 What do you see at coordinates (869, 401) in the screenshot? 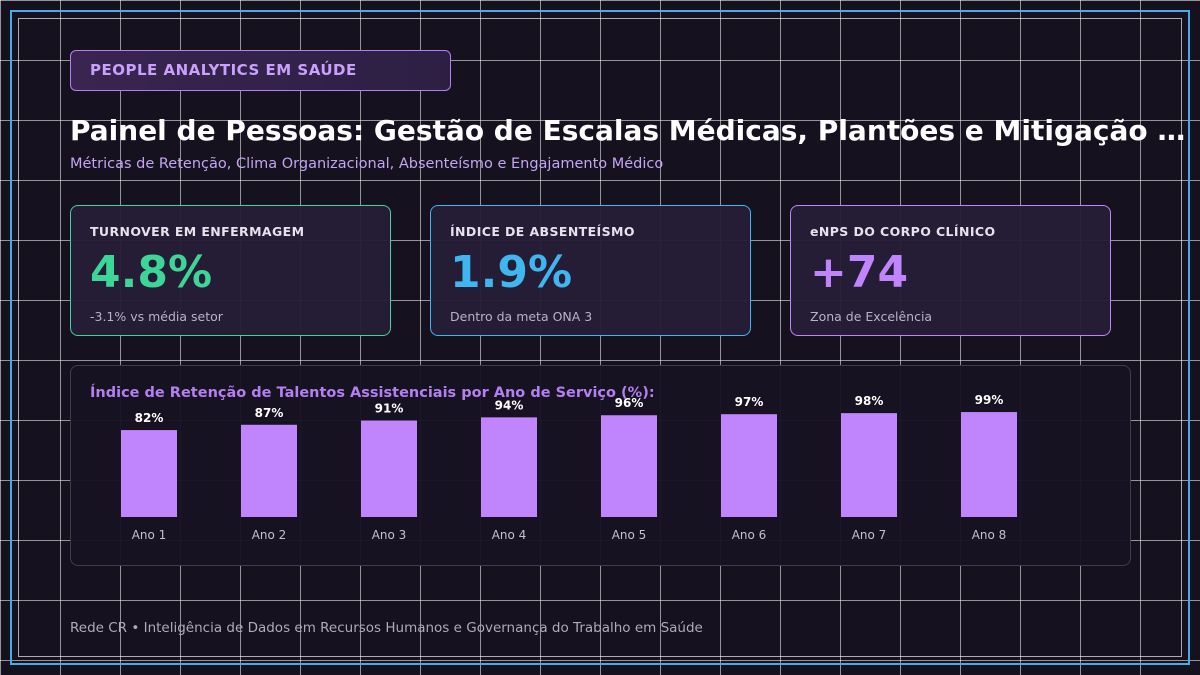
I see `bar-value-label: 98%` at bounding box center [869, 401].